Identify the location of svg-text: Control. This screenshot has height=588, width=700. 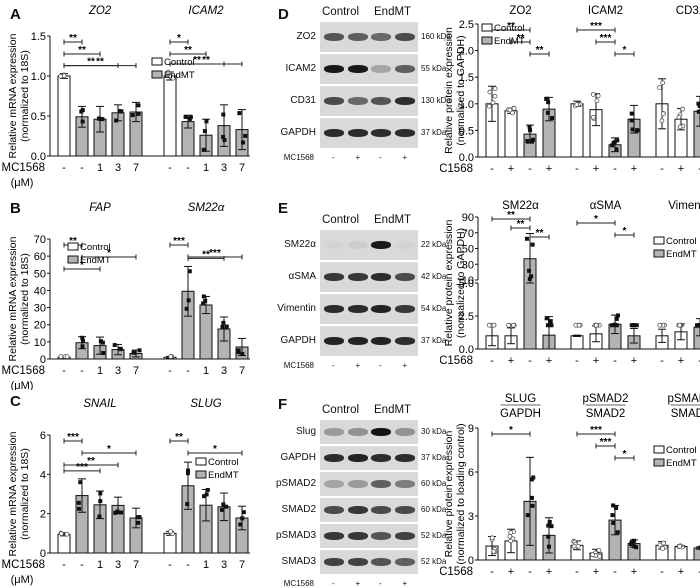
(223, 462).